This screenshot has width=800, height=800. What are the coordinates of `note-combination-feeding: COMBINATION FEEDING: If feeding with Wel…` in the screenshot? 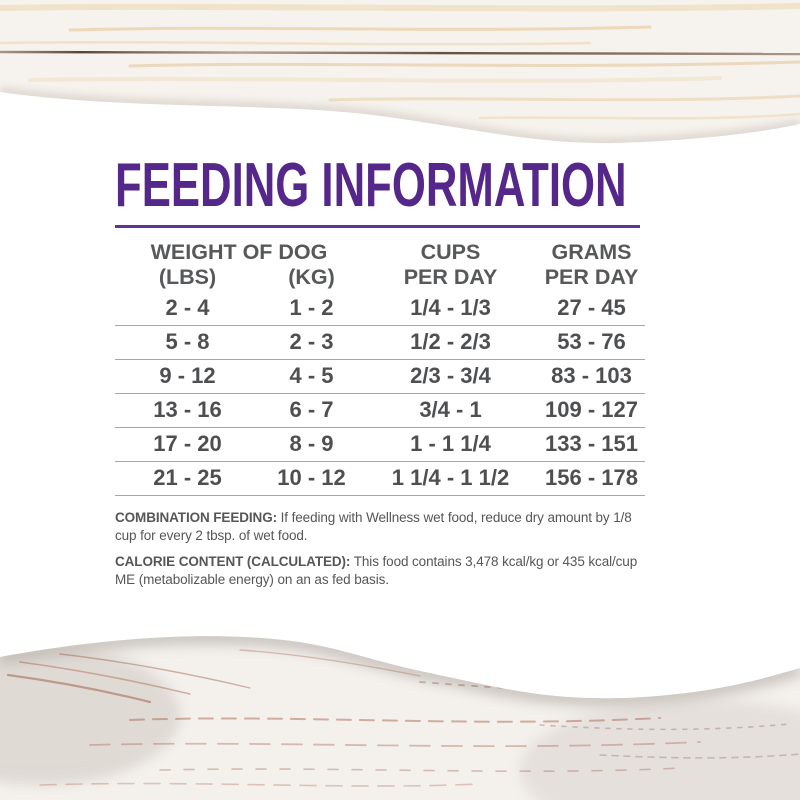 It's located at (379, 526).